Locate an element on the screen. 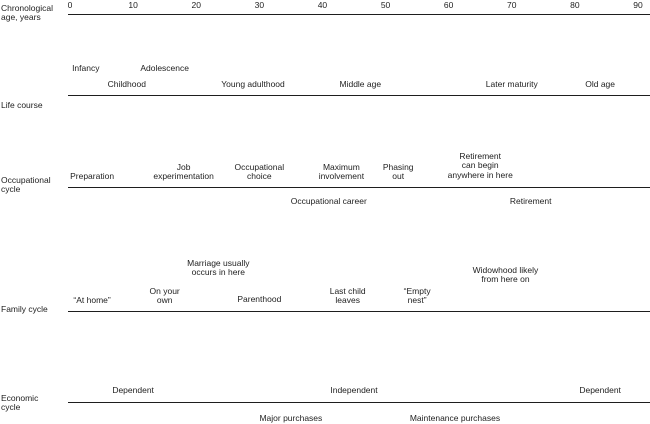 This screenshot has width=650, height=424. middle-age-label: Middle age is located at coordinates (360, 84).